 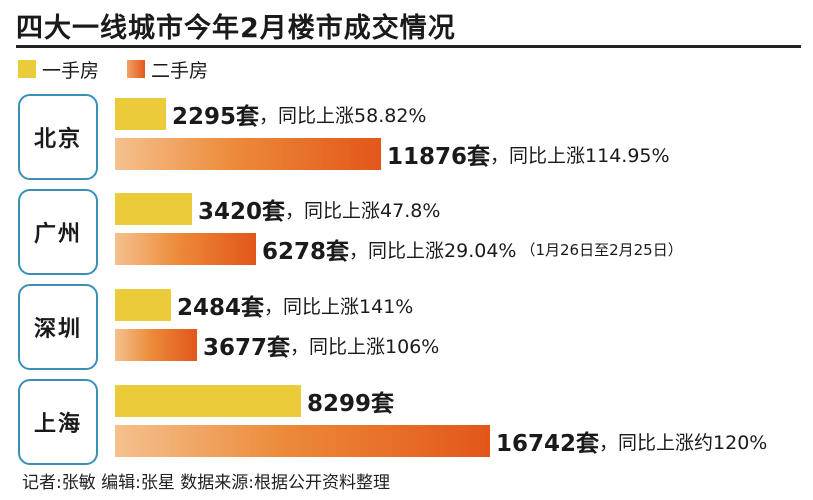 What do you see at coordinates (242, 212) in the screenshot?
I see `count-guangzhou-first-hand: 3420套` at bounding box center [242, 212].